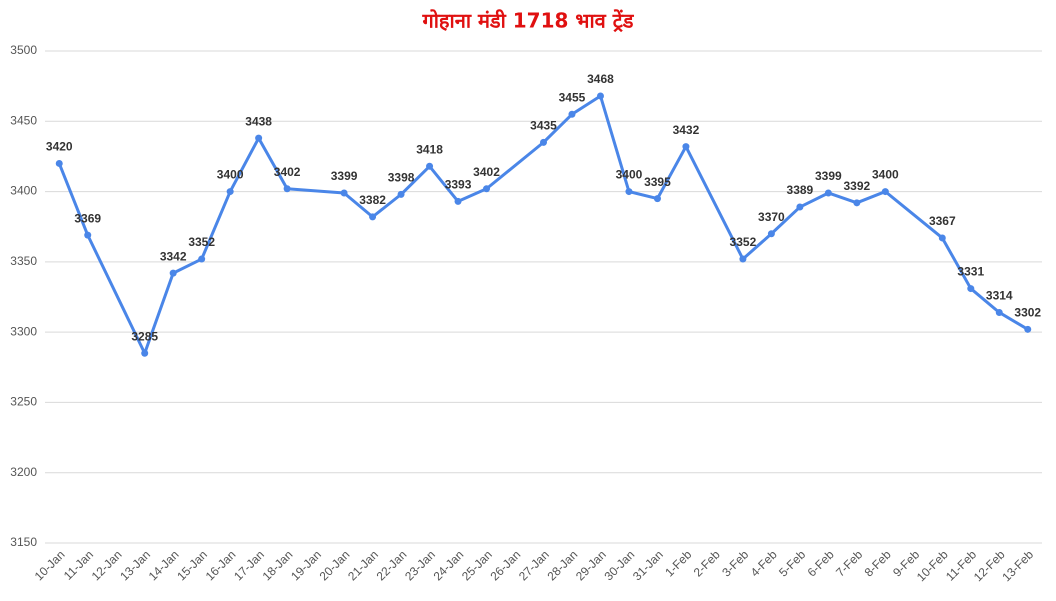 The width and height of the screenshot is (1056, 601). What do you see at coordinates (856, 186) in the screenshot?
I see `value-label: 3392` at bounding box center [856, 186].